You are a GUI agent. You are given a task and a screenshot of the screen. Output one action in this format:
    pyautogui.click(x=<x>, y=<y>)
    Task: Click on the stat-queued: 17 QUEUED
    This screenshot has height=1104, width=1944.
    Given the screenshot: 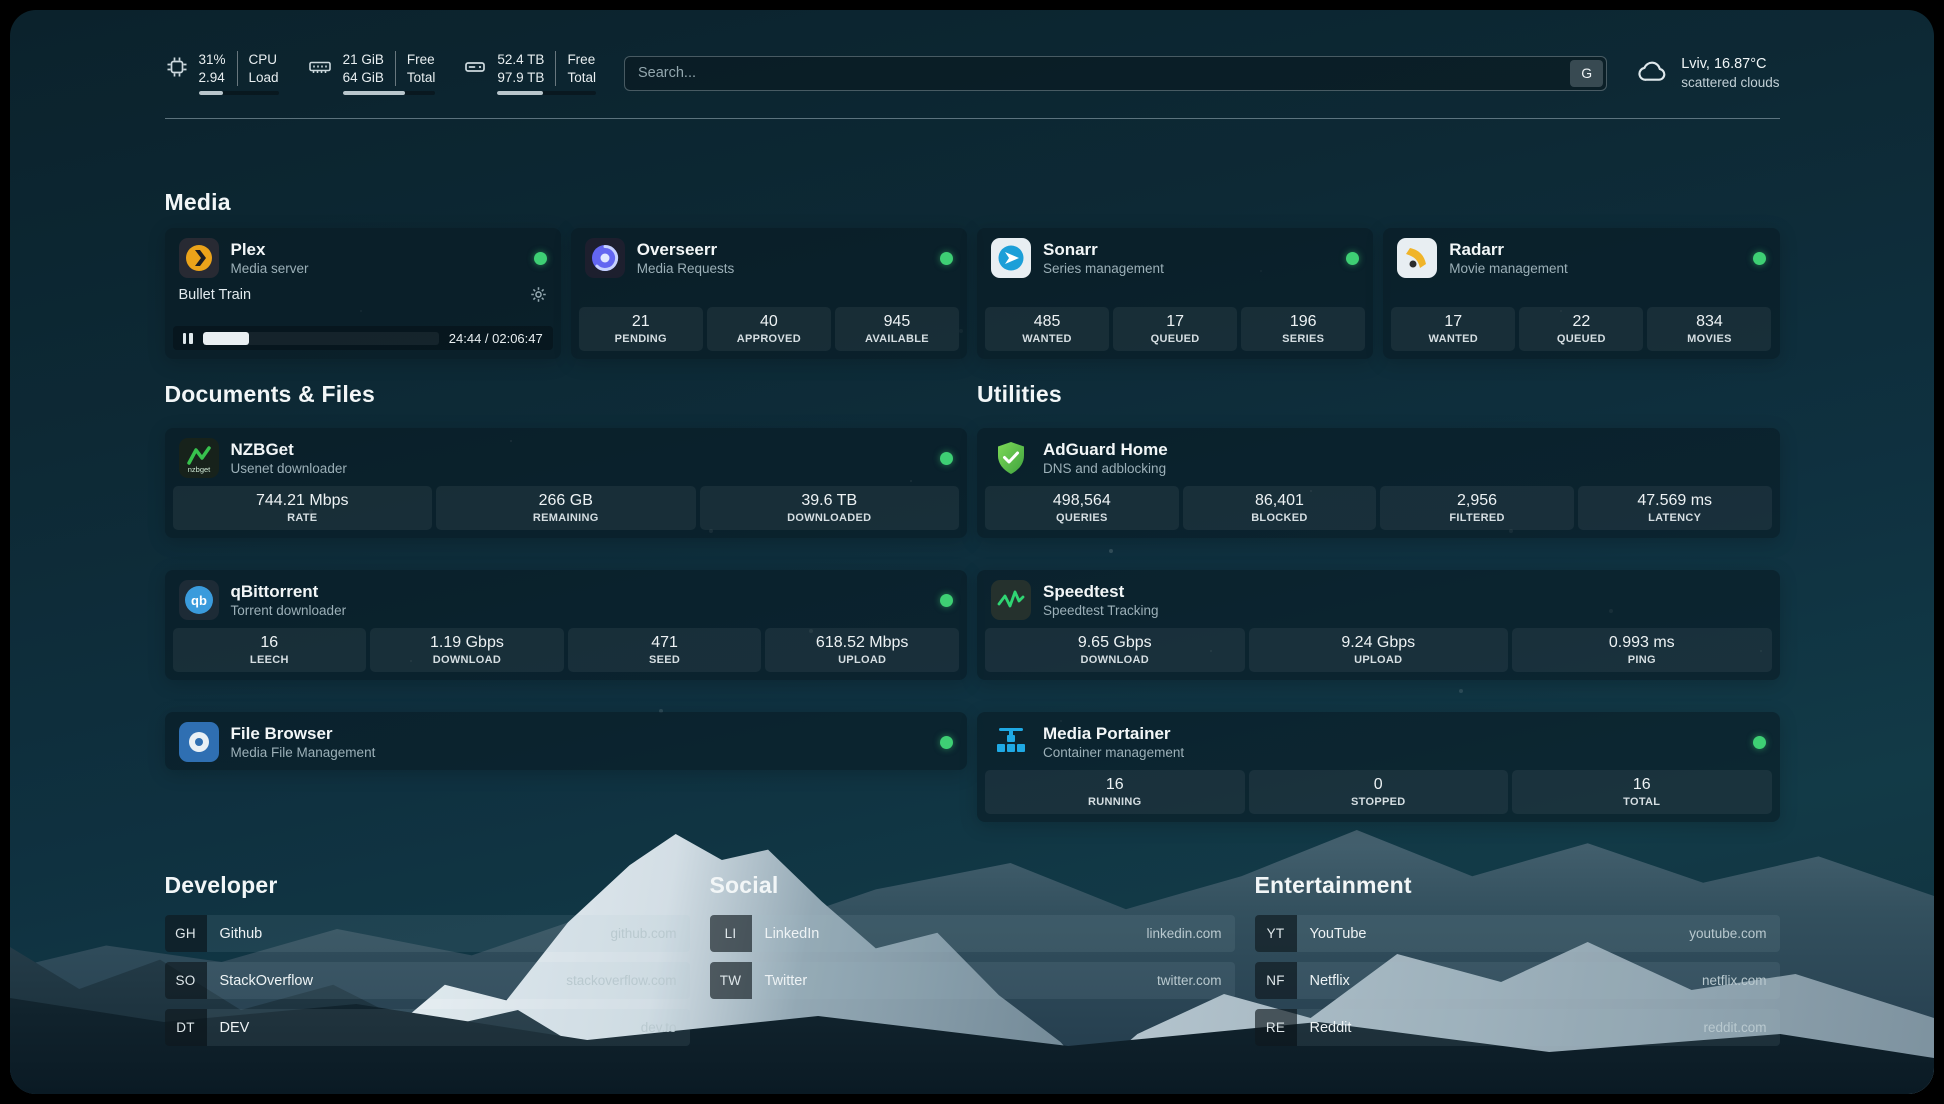 What is the action you would take?
    pyautogui.click(x=1175, y=329)
    